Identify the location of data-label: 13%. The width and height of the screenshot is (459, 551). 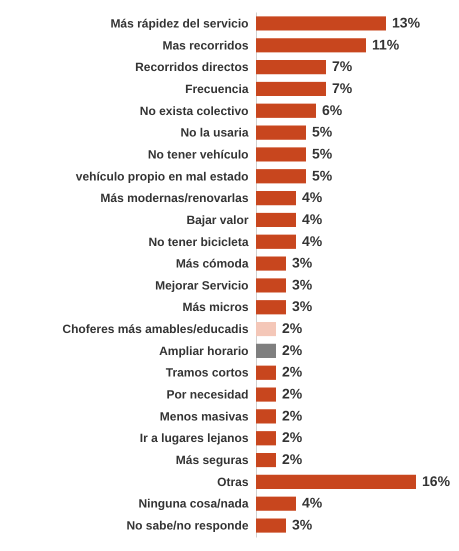
(406, 22).